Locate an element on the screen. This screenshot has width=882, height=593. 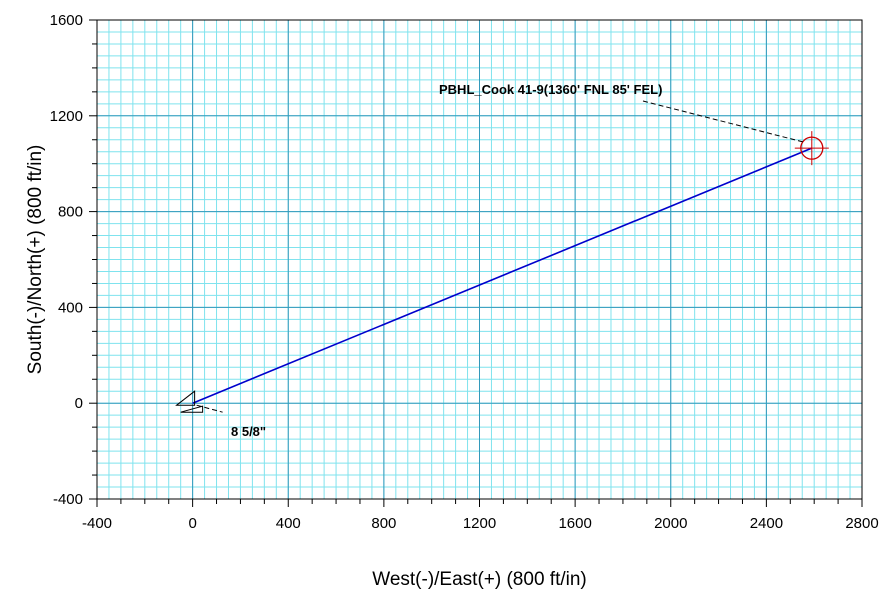
x-tick-label: -400 is located at coordinates (97, 523).